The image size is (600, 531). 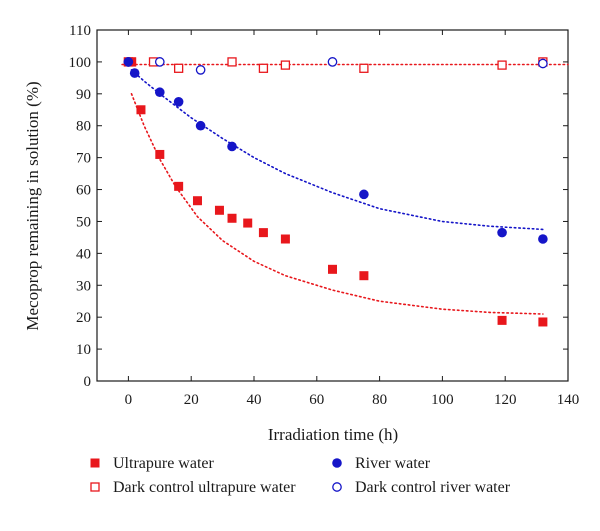 What do you see at coordinates (83, 222) in the screenshot?
I see `y-tick-label: 50` at bounding box center [83, 222].